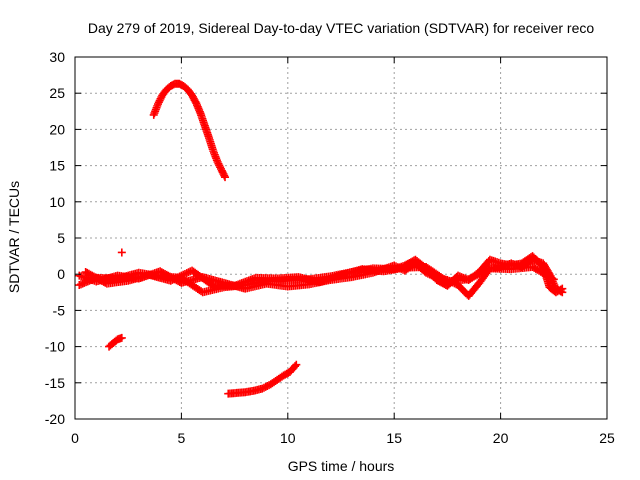 Image resolution: width=640 pixels, height=480 pixels. What do you see at coordinates (115, 342) in the screenshot?
I see `series-short-arc` at bounding box center [115, 342].